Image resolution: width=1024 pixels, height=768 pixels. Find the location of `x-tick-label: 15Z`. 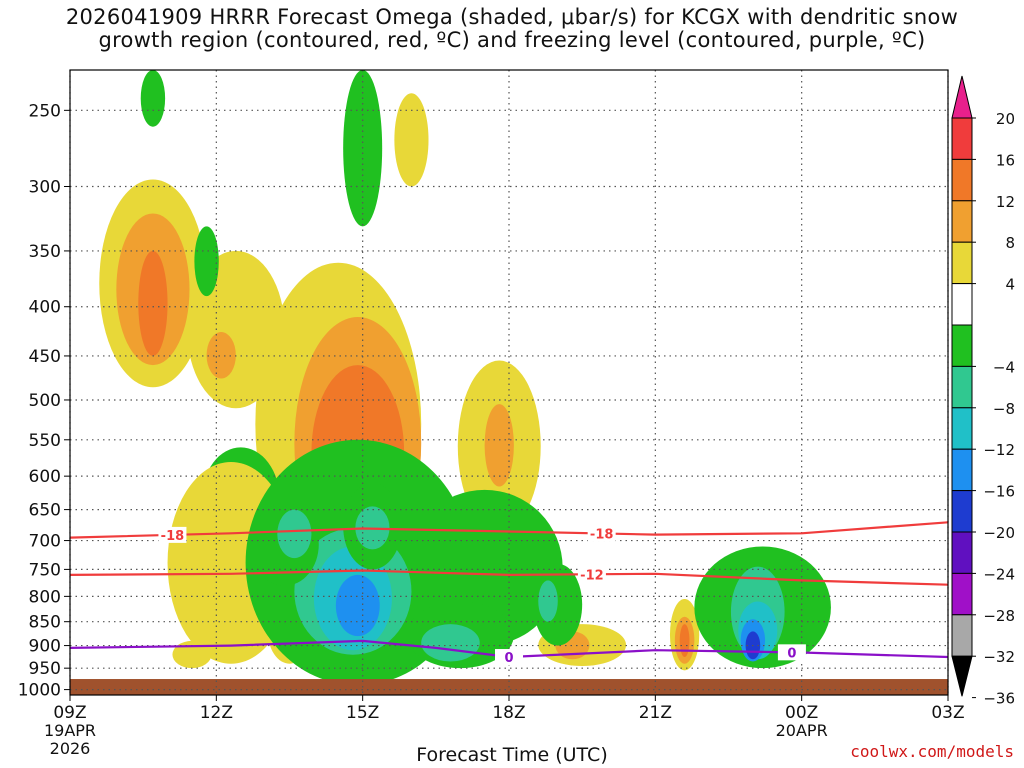

x-tick-label: 15Z is located at coordinates (362, 713).